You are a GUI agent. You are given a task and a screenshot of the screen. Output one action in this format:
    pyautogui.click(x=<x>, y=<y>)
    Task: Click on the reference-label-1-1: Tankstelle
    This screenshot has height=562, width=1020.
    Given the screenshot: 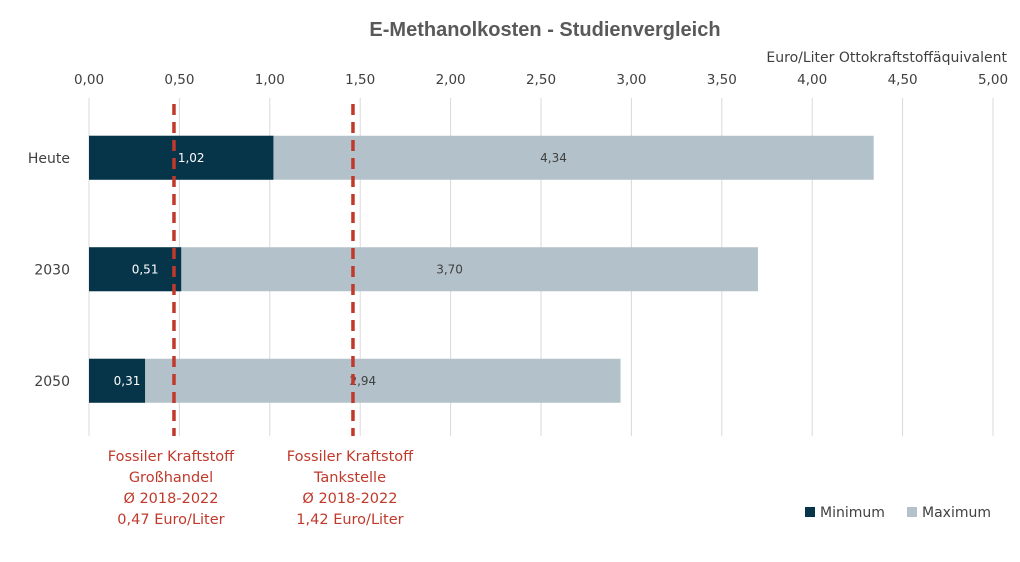 What is the action you would take?
    pyautogui.click(x=349, y=478)
    